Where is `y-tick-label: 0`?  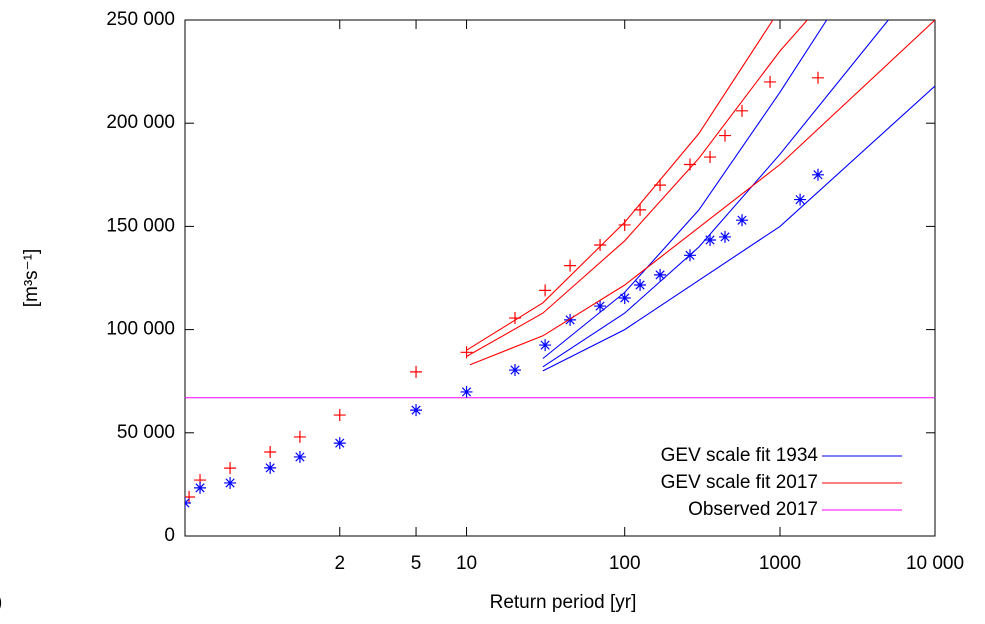 y-tick-label: 0 is located at coordinates (169, 535).